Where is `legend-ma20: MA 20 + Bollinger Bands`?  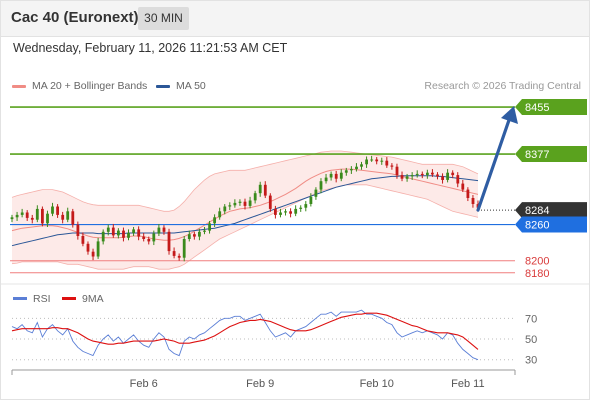
legend-ma20: MA 20 + Bollinger Bands is located at coordinates (79, 86).